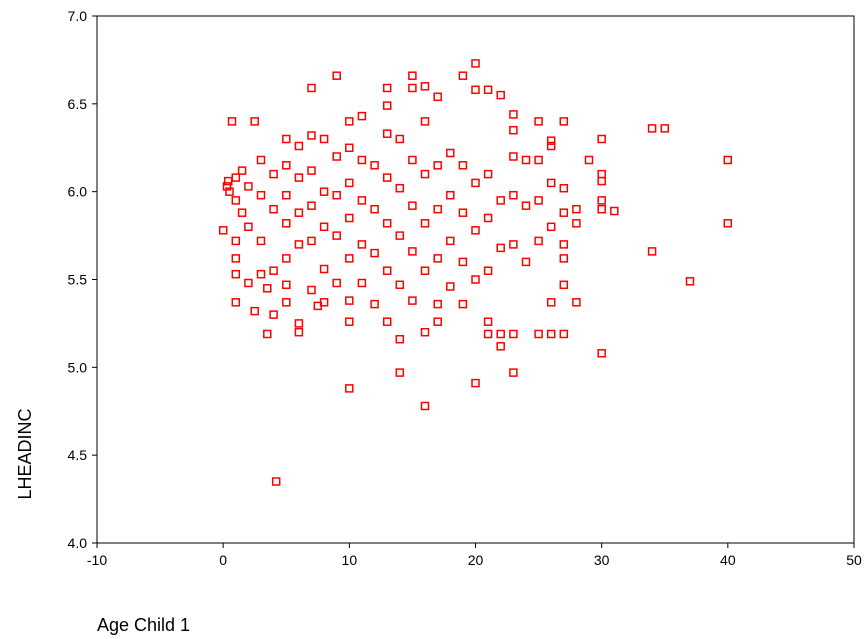 Image resolution: width=865 pixels, height=639 pixels. I want to click on y-axis-ticks: 4.0 4.5 5.0 5.5 6.0 6.5 7.0, so click(82, 279).